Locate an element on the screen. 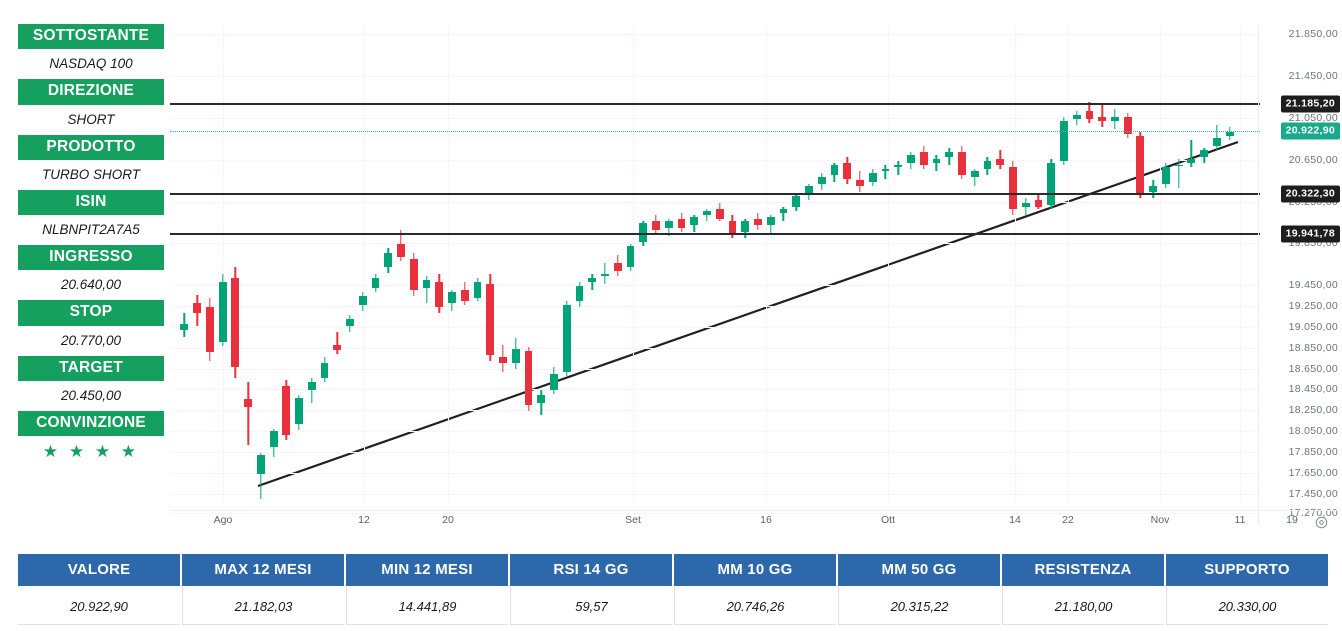  date-tick-label: 14 is located at coordinates (1015, 520).